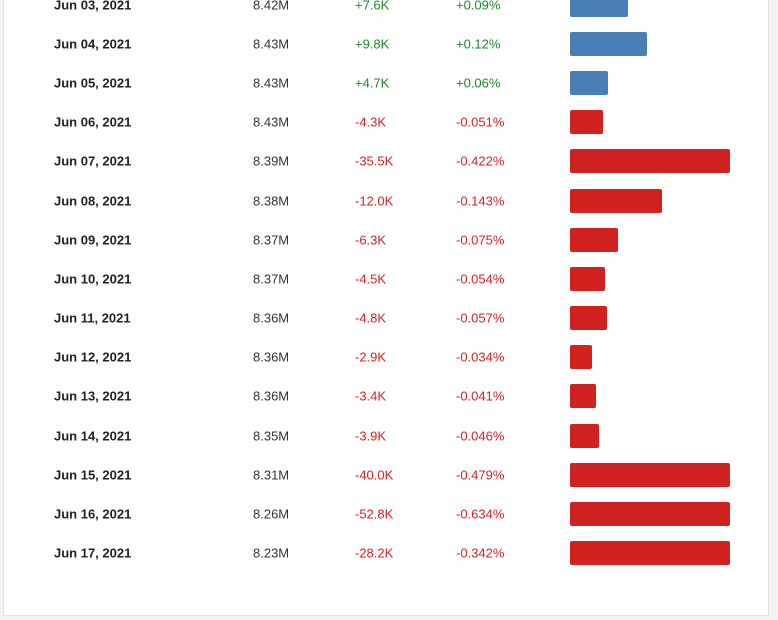 The width and height of the screenshot is (778, 620). Describe the element at coordinates (478, 44) in the screenshot. I see `percent-change-cell: +0.12%` at that location.